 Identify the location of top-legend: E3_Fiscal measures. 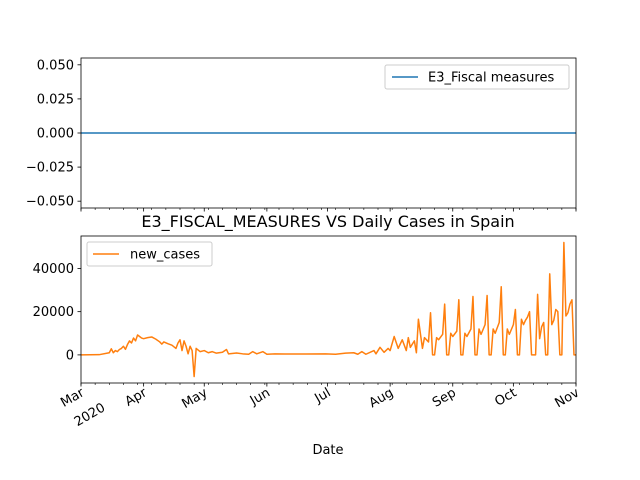
(477, 77).